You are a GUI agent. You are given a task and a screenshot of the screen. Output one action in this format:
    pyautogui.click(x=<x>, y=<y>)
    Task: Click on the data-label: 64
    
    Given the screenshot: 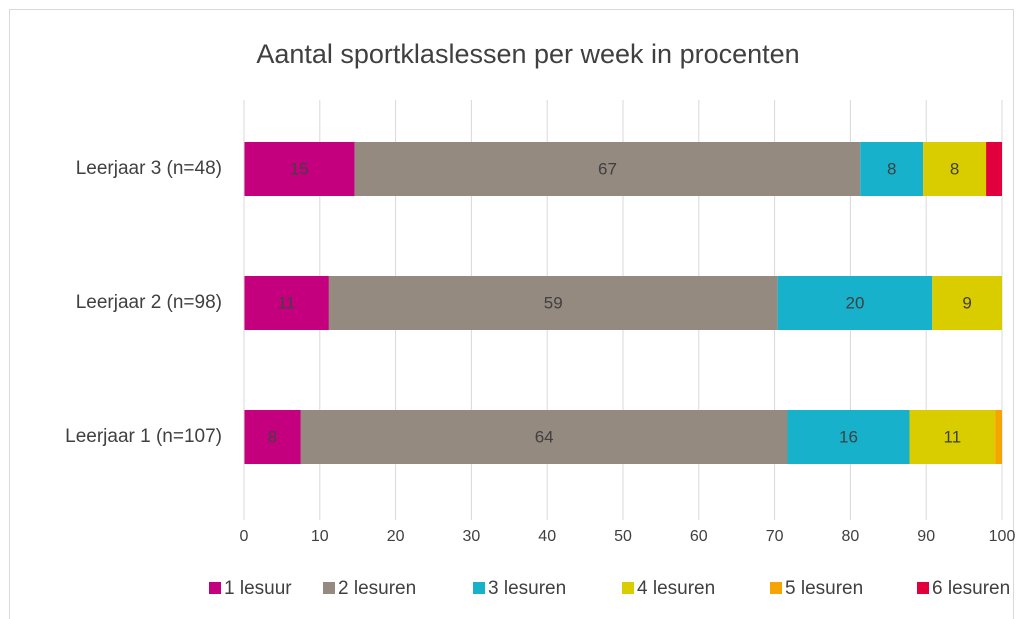 What is the action you would take?
    pyautogui.click(x=544, y=436)
    